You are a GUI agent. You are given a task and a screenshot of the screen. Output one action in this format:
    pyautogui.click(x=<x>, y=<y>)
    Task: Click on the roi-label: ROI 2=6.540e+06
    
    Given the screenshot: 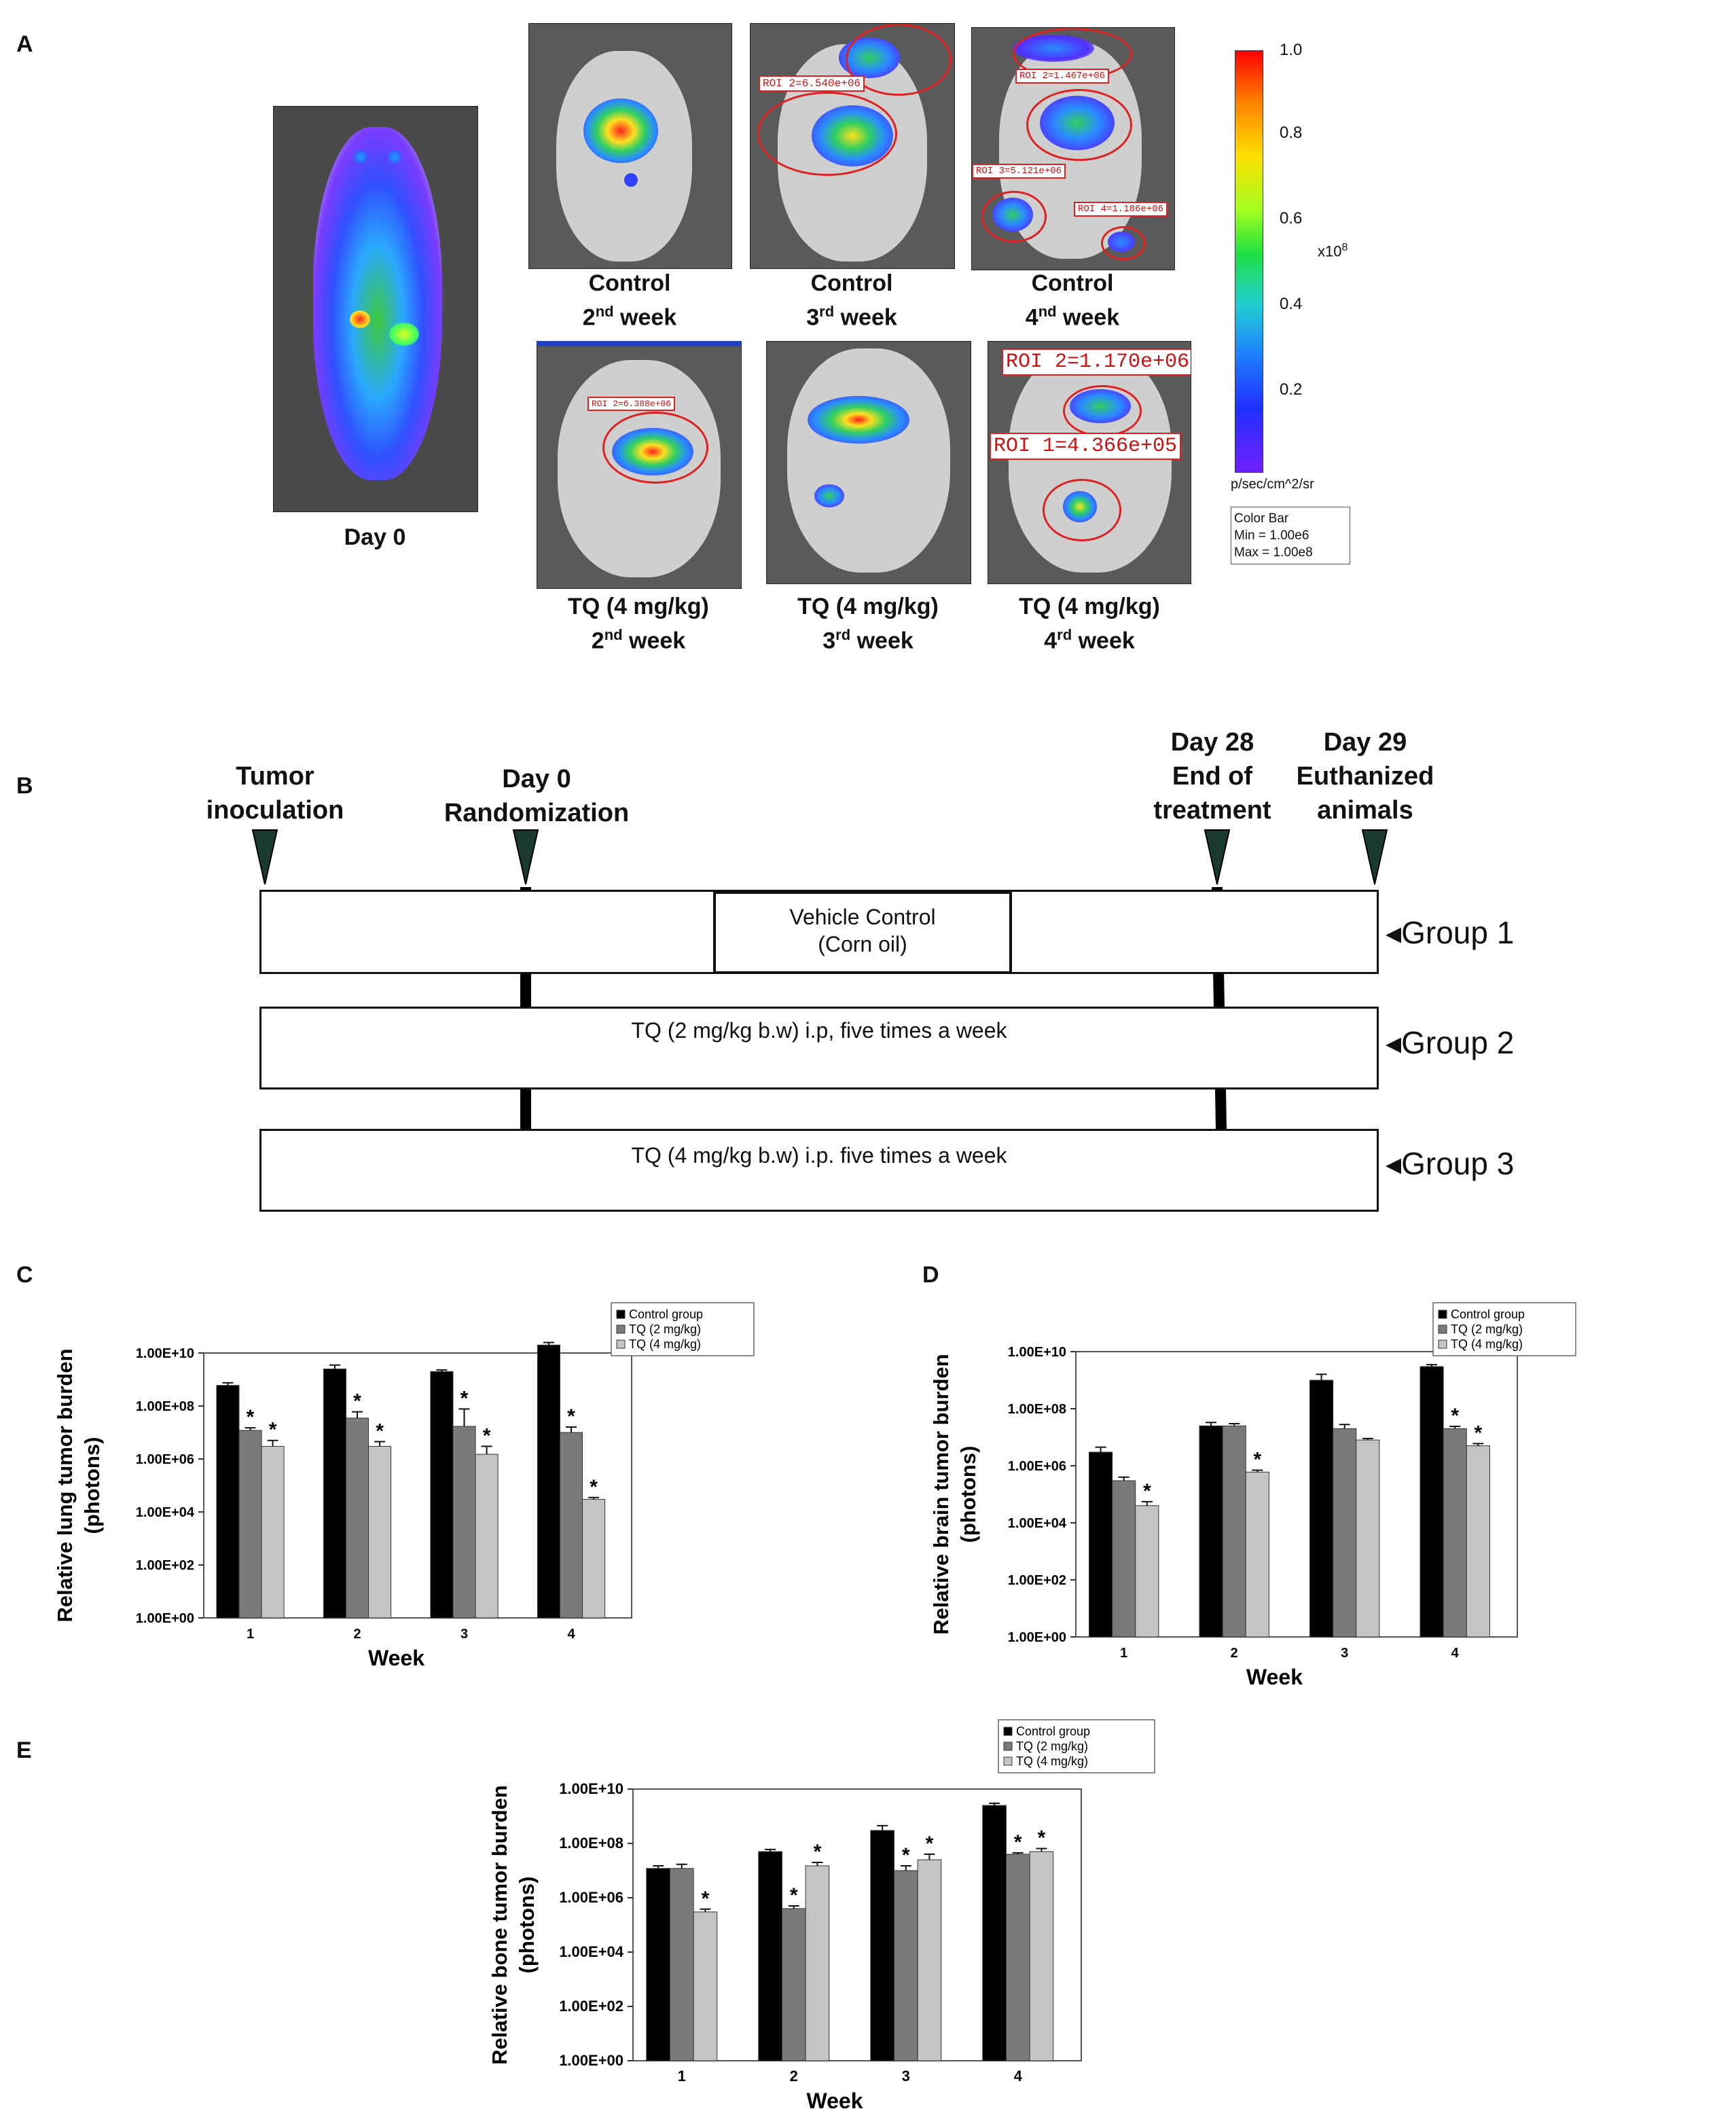 What is the action you would take?
    pyautogui.click(x=812, y=83)
    